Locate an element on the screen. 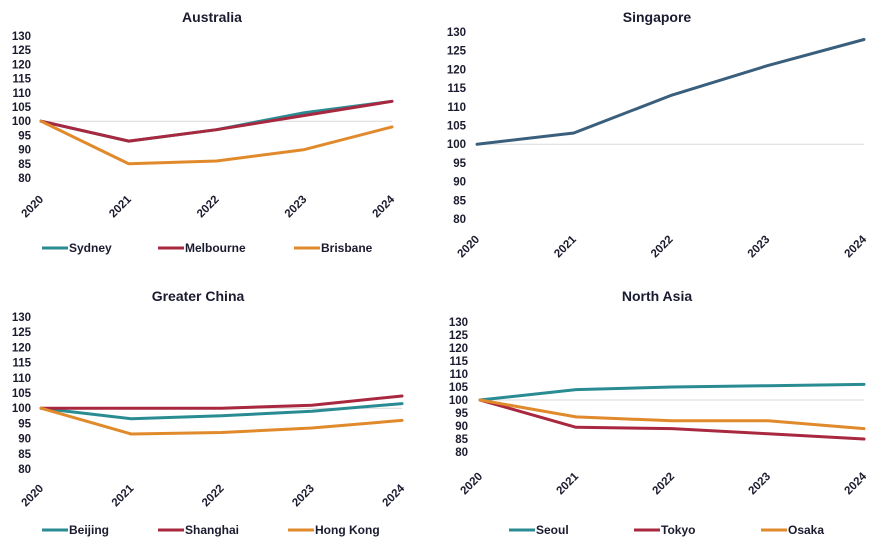 This screenshot has width=891, height=558. chart-title: Australia is located at coordinates (212, 17).